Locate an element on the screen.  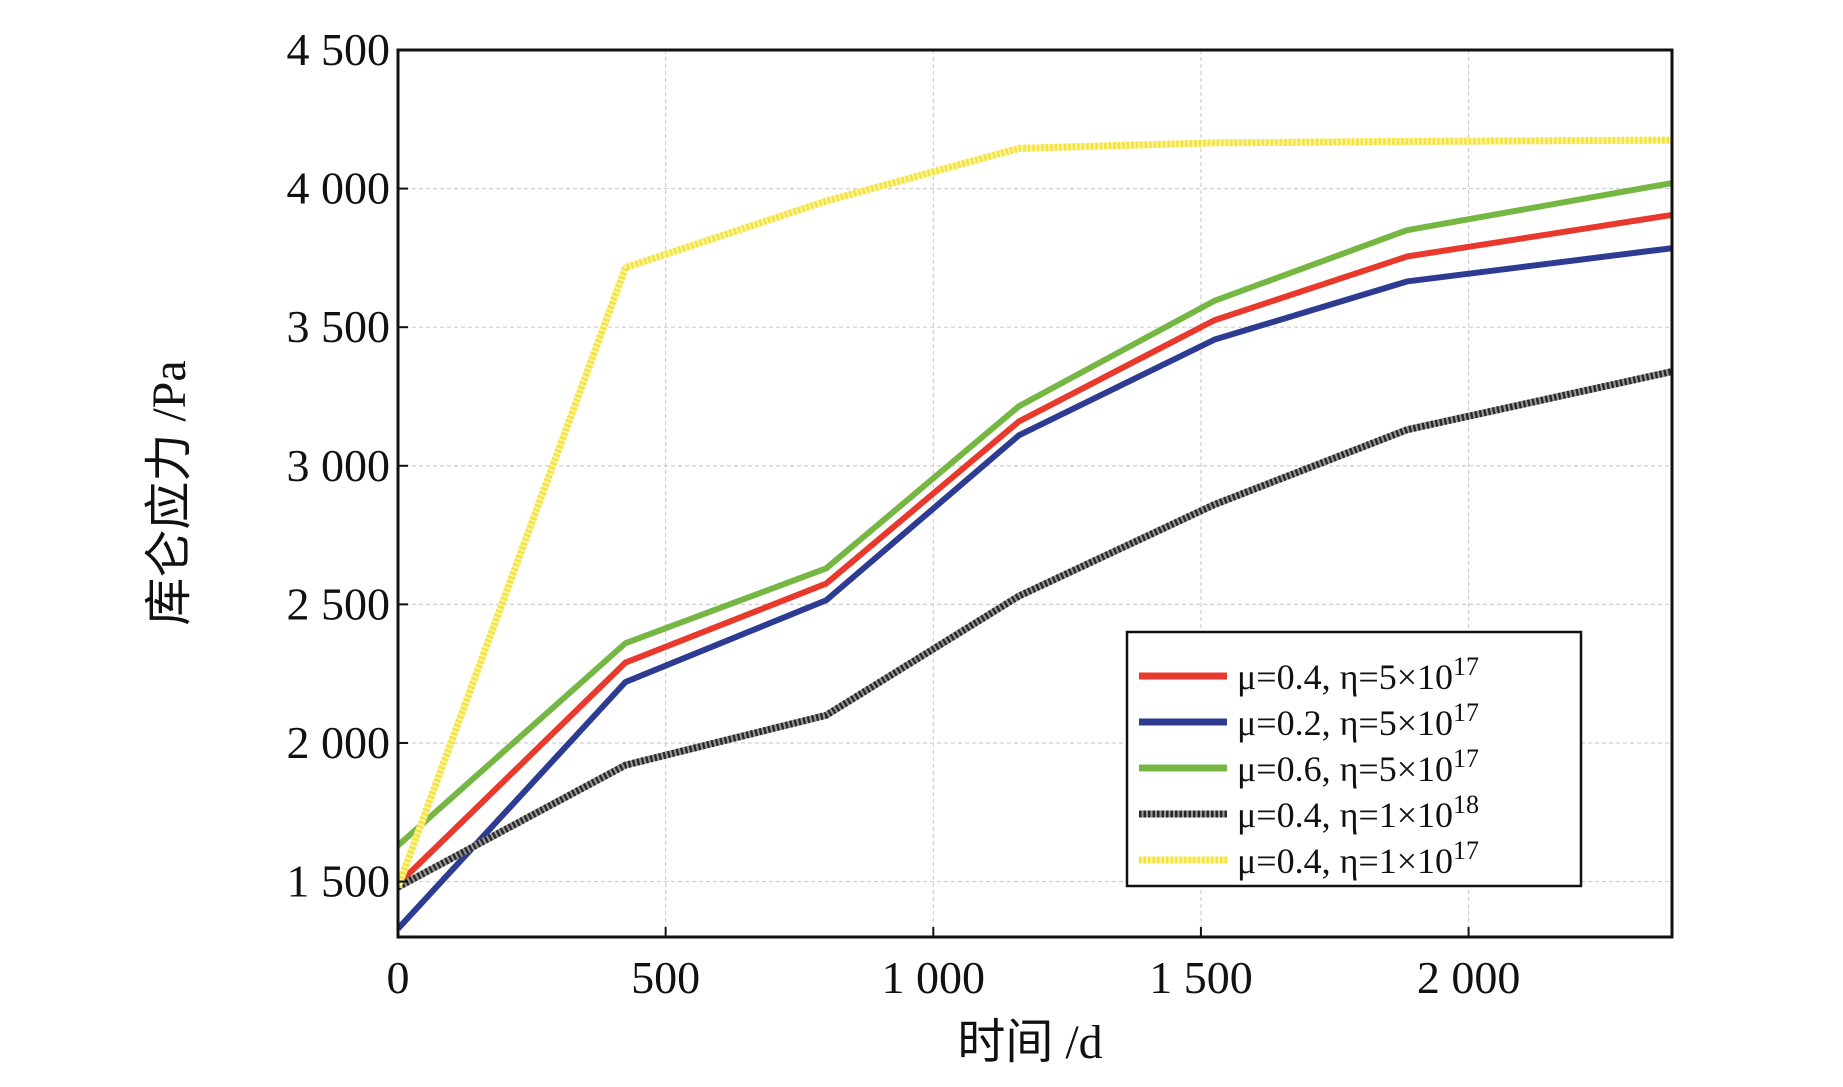
x-tick-label: 0 is located at coordinates (398, 977).